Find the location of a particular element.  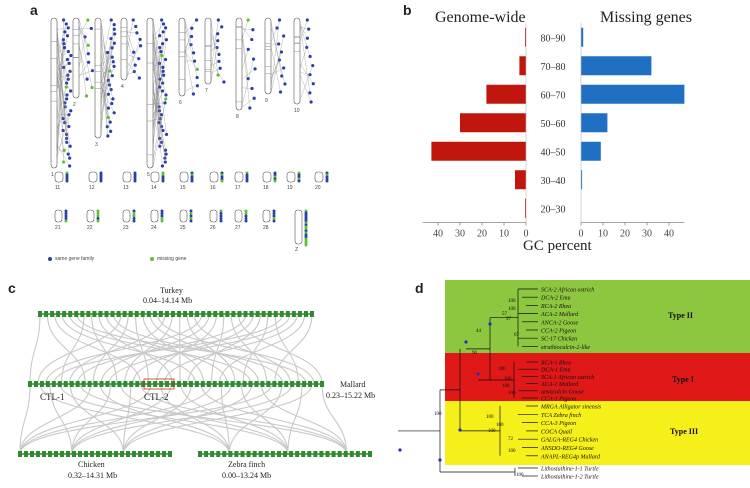

tree-leaf-label: SCA-2 African ostrich is located at coordinates (567, 290).